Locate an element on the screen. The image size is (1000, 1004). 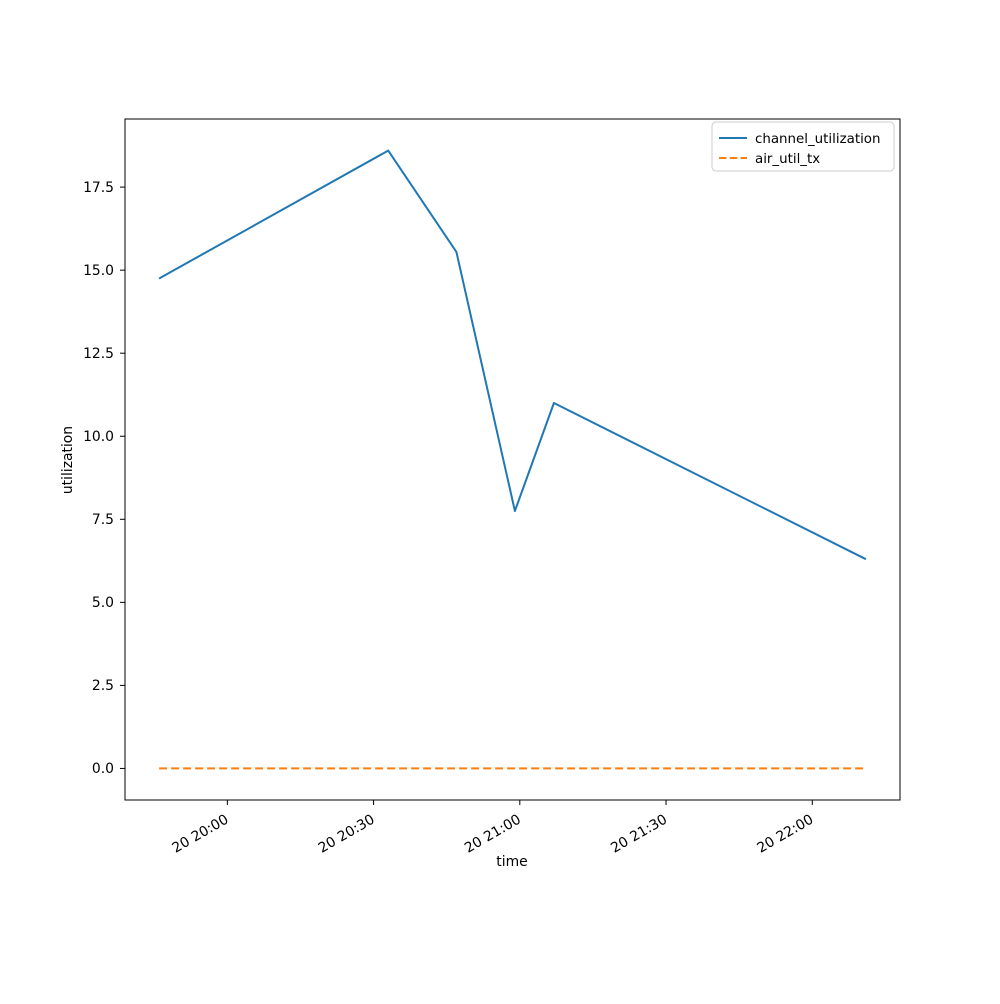
y-tick-label: 7.5 is located at coordinates (103, 520).